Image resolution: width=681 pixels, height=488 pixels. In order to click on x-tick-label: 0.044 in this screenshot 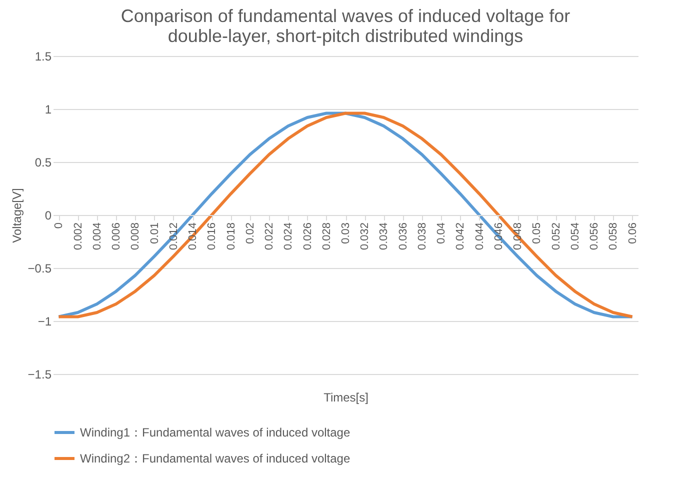, I will do `click(480, 236)`.